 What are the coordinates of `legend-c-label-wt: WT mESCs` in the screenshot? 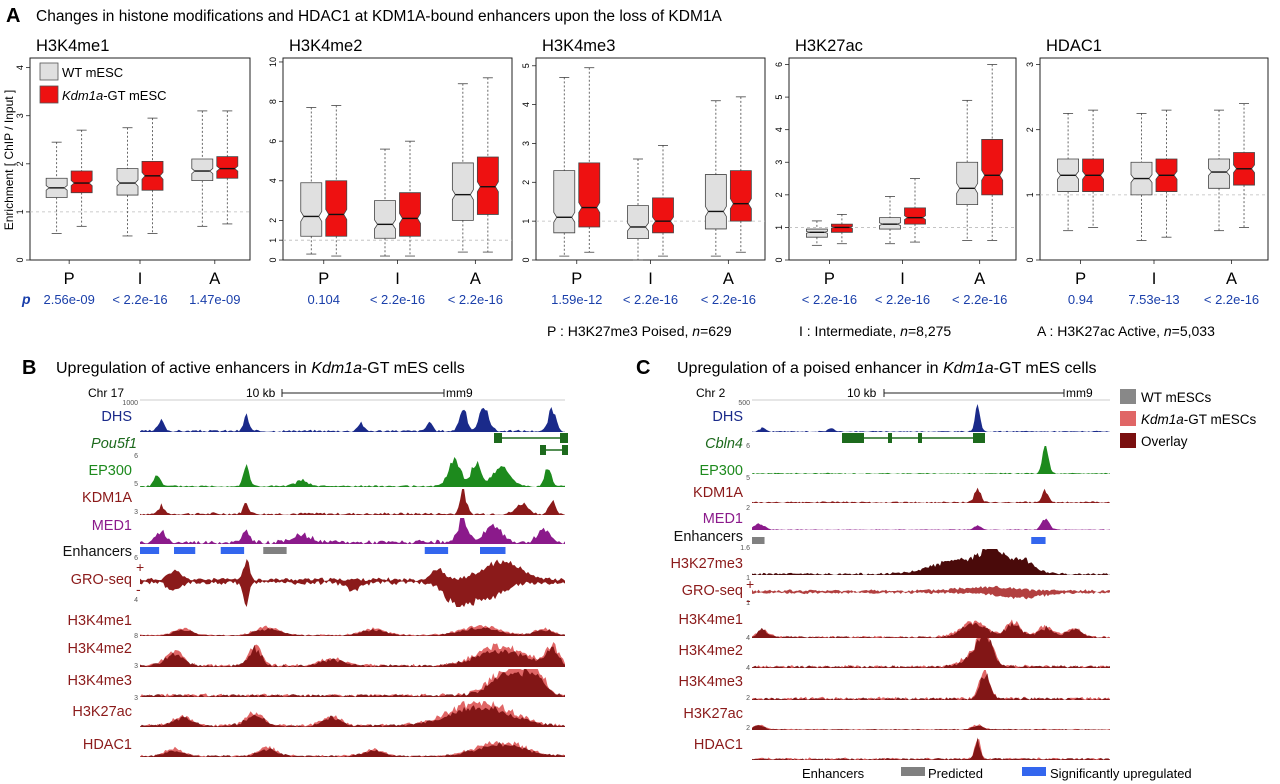 It's located at (1176, 397).